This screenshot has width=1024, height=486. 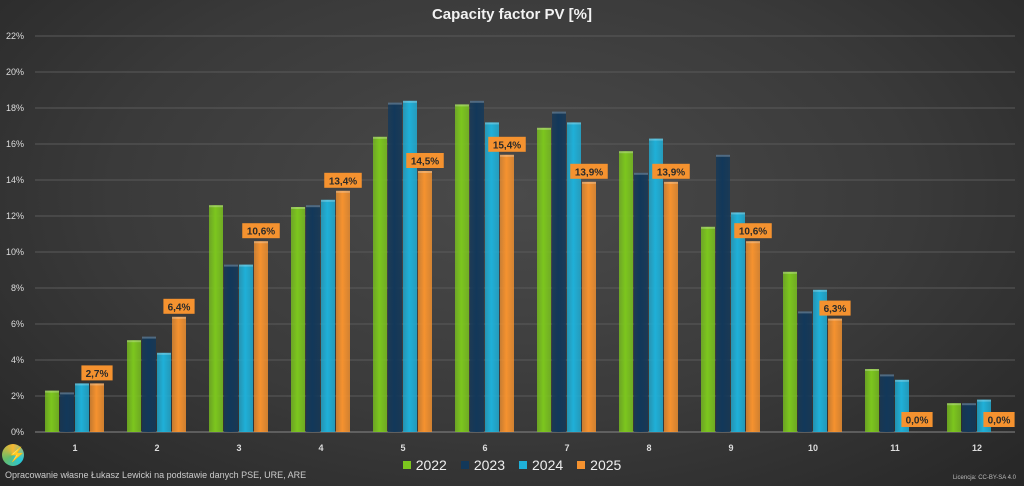 I want to click on chart-title: Capacity factor PV [%], so click(x=512, y=14).